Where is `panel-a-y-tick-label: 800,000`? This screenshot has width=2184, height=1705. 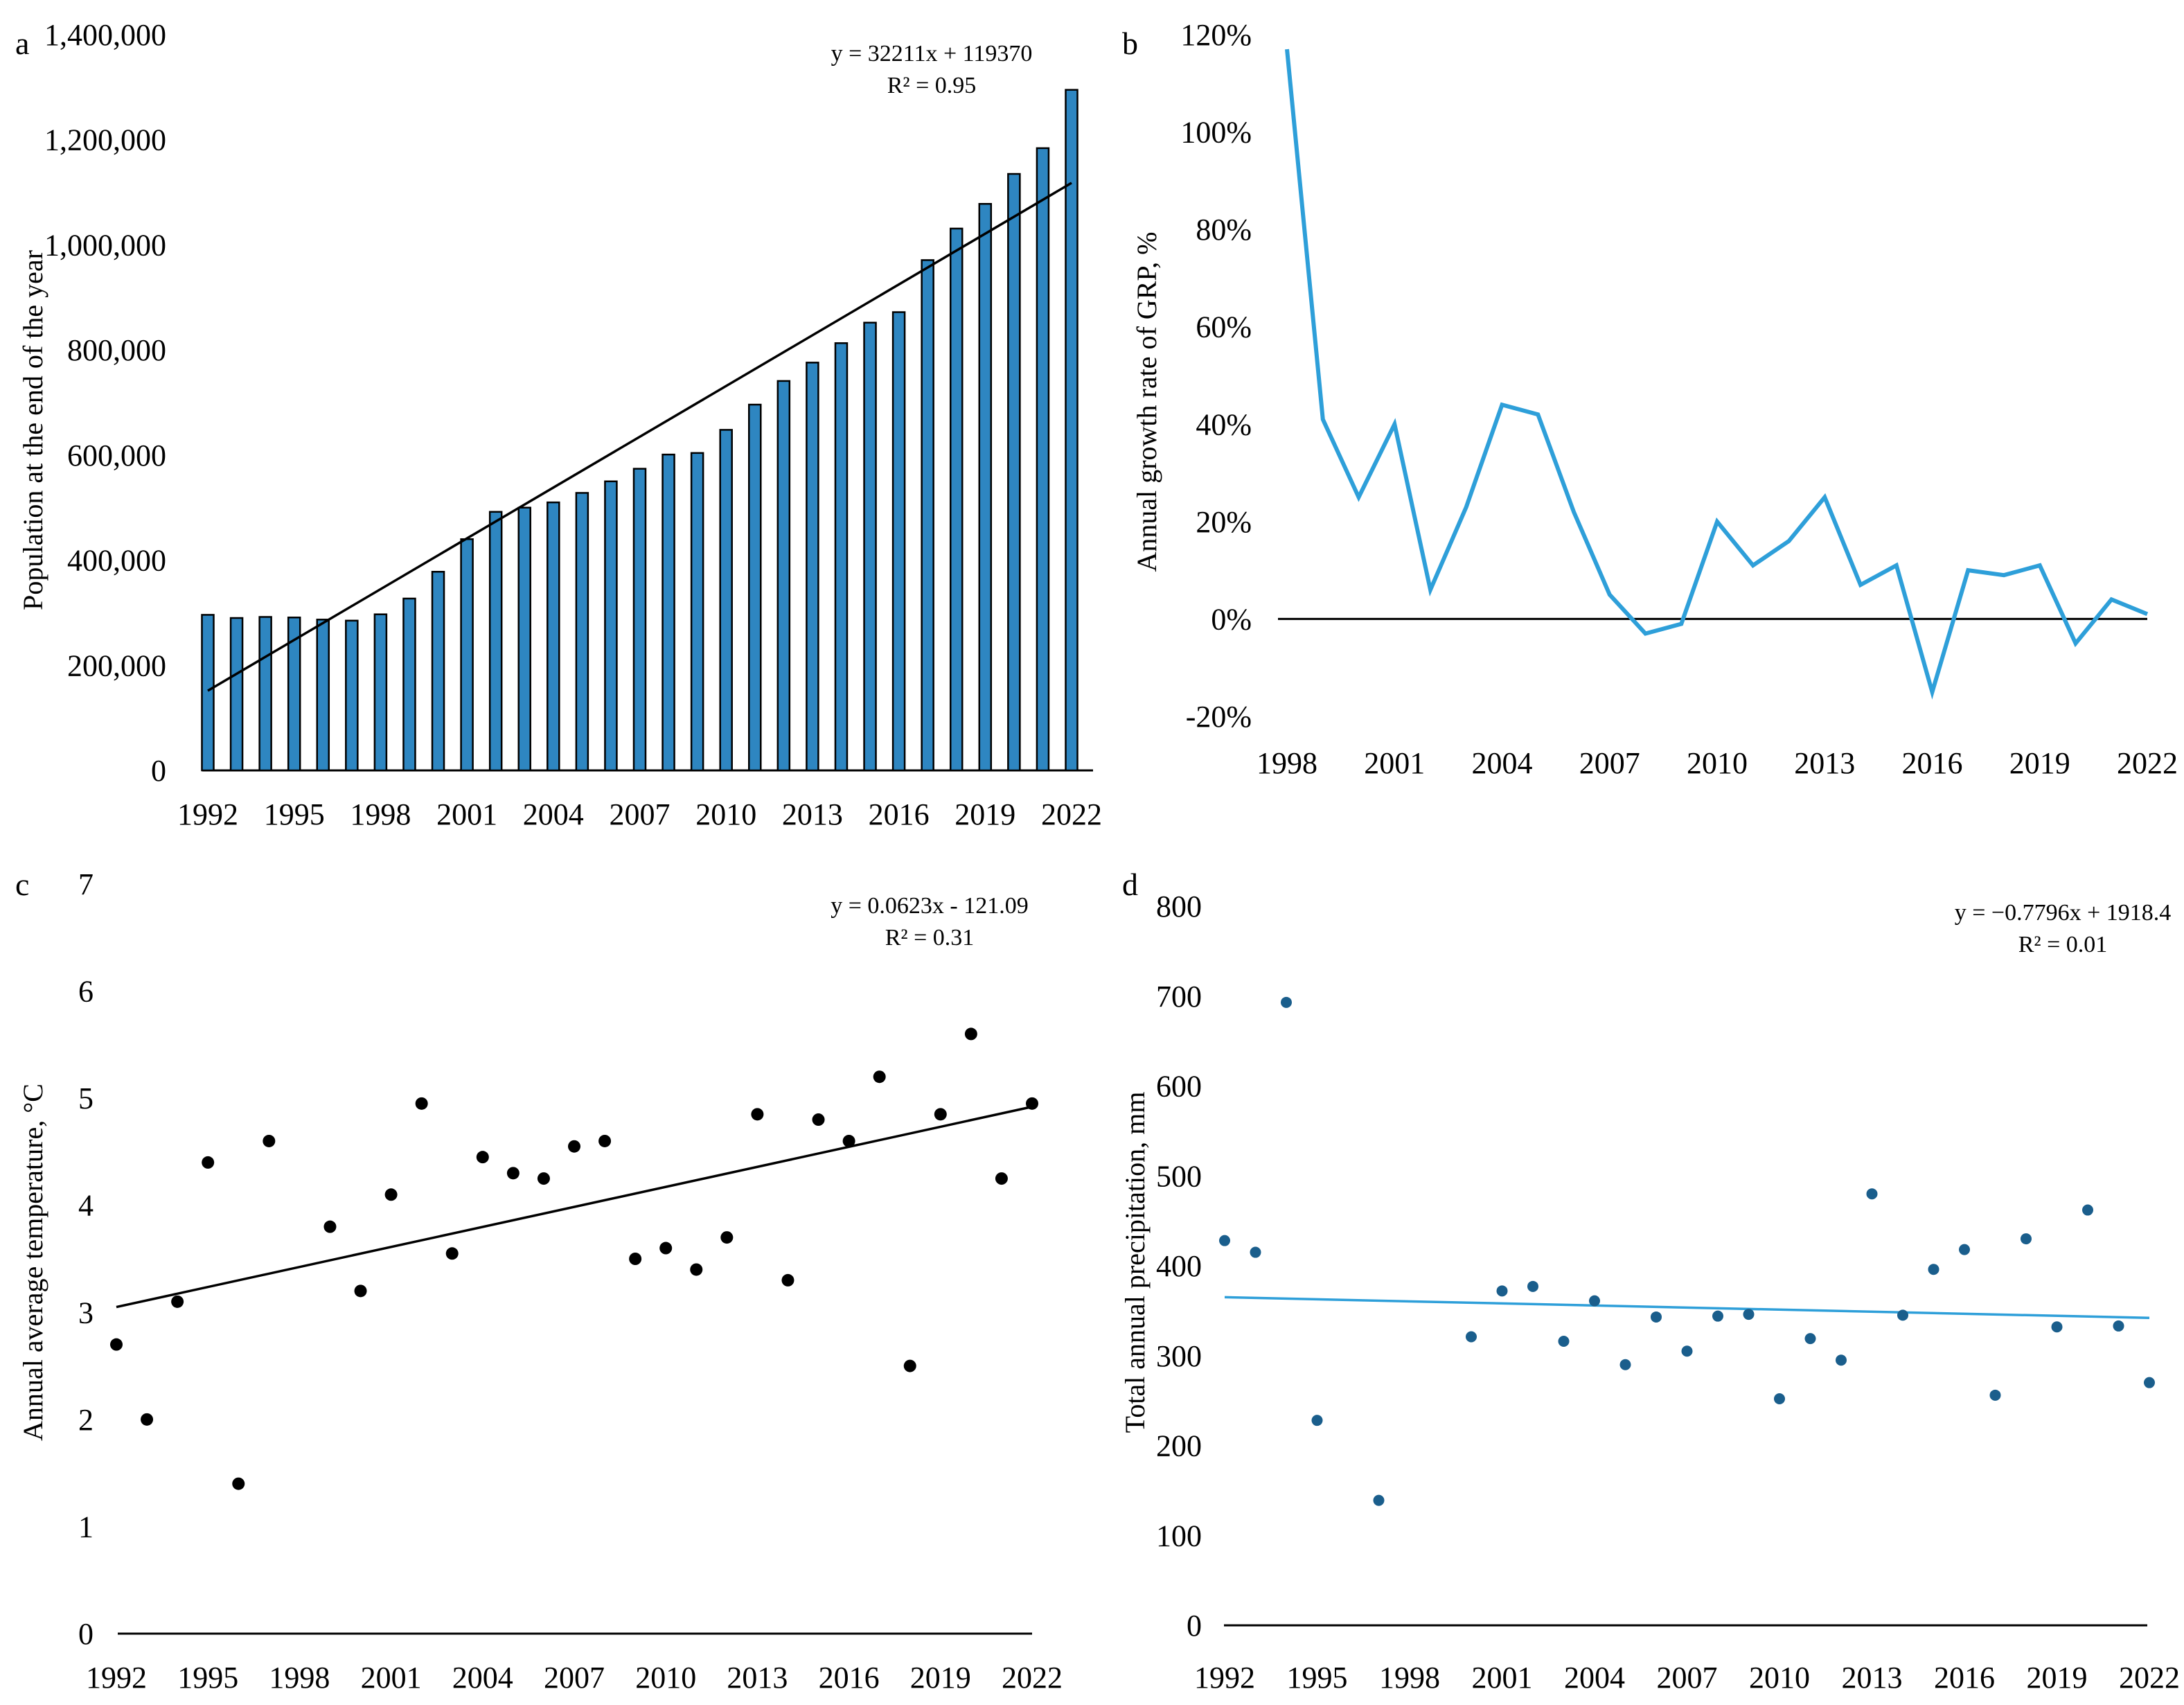 panel-a-y-tick-label: 800,000 is located at coordinates (116, 350).